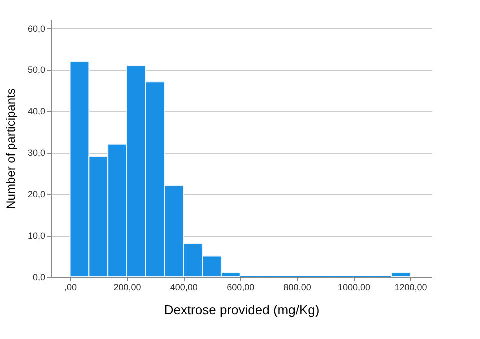 The height and width of the screenshot is (339, 480). What do you see at coordinates (241, 287) in the screenshot?
I see `x-tick-label: 600,00` at bounding box center [241, 287].